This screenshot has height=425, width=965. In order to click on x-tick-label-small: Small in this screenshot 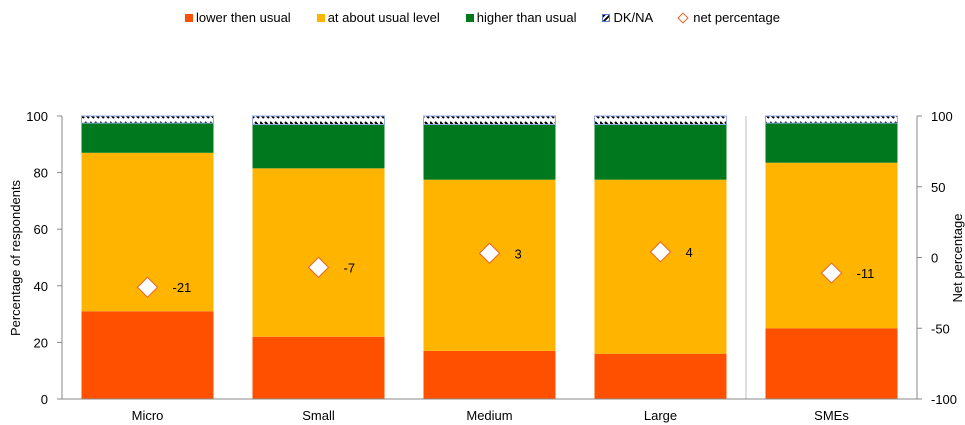, I will do `click(318, 415)`.